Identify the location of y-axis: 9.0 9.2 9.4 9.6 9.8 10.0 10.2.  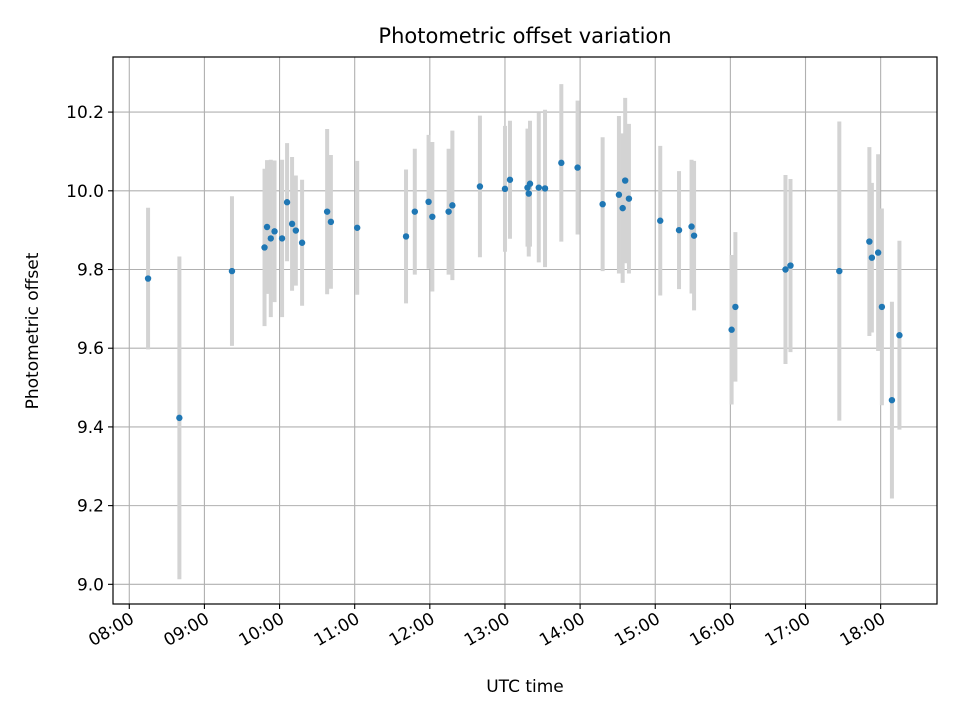
(89, 349).